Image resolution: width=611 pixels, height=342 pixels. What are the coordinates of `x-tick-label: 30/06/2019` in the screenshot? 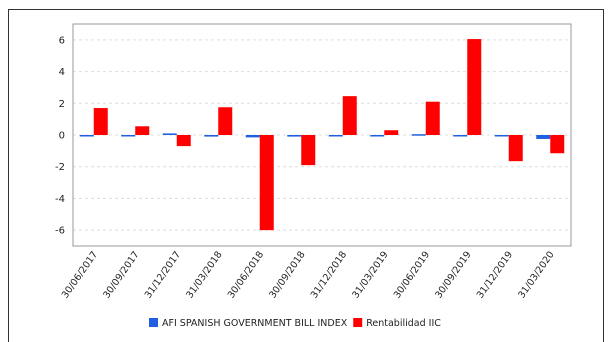 It's located at (412, 274).